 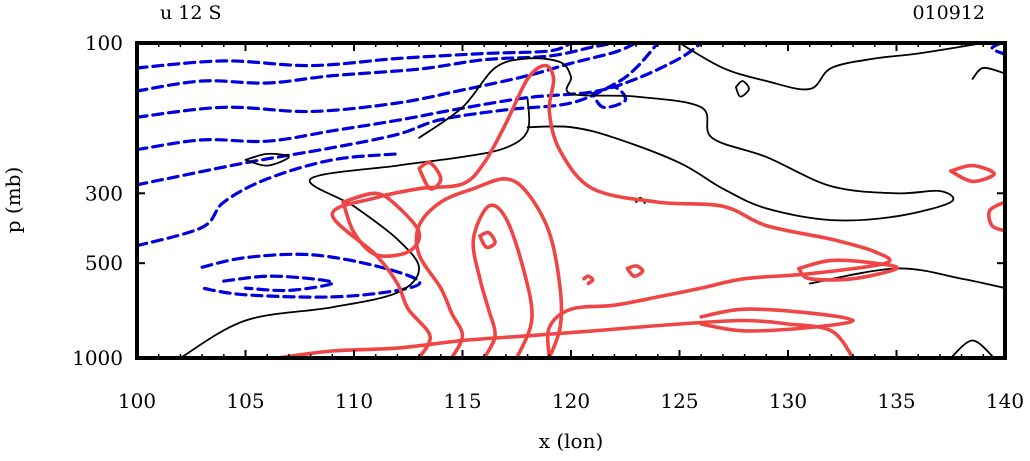 What do you see at coordinates (191, 13) in the screenshot?
I see `chart-title-left: u 12 S` at bounding box center [191, 13].